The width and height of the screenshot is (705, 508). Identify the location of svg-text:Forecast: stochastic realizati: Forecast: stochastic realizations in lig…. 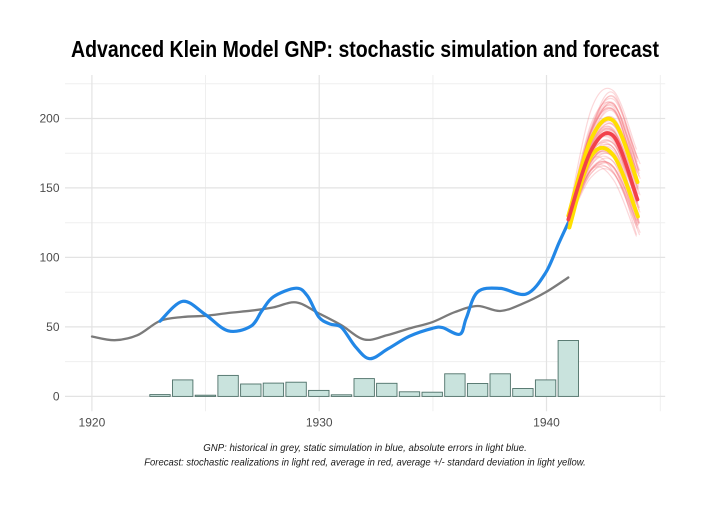
(365, 463).